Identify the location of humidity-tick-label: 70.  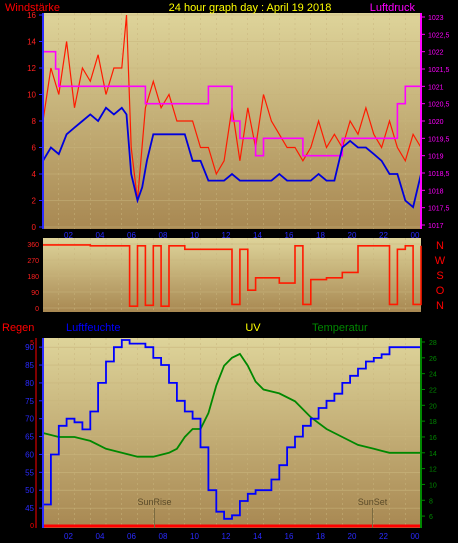
(29, 419).